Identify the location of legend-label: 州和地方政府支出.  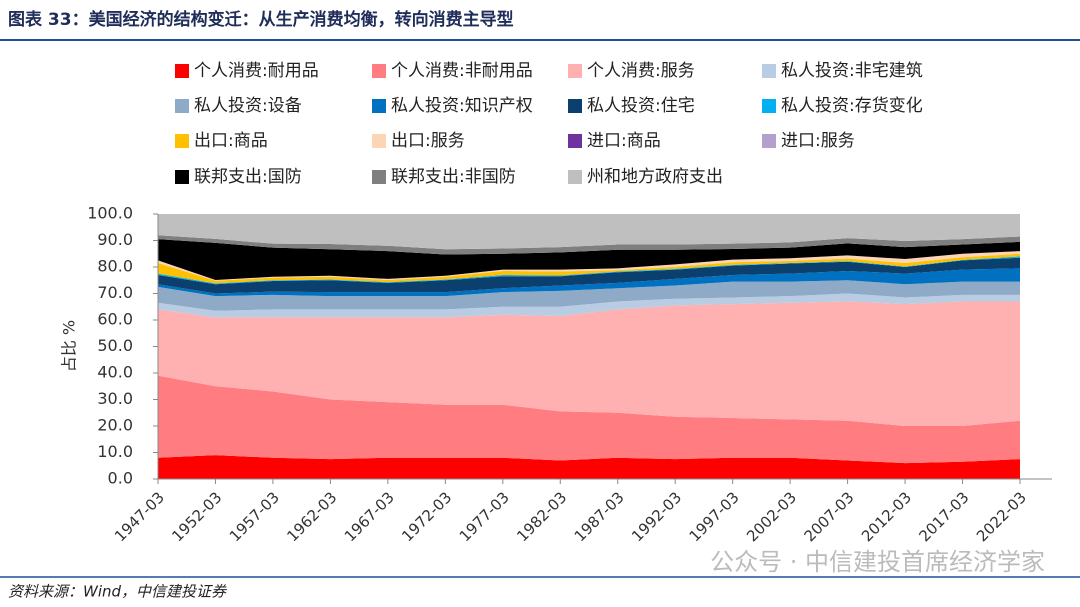
(655, 177).